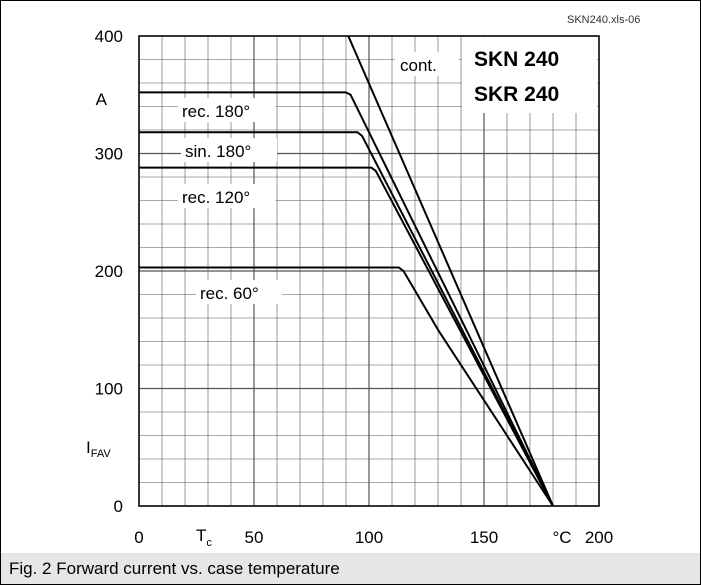  I want to click on series-label-rec180: rec. 180°, so click(216, 111).